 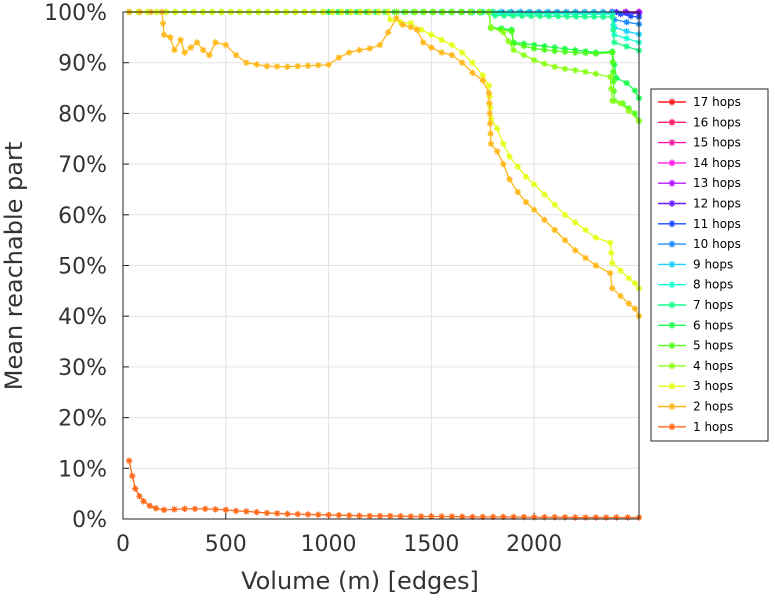 What do you see at coordinates (82, 317) in the screenshot?
I see `y-tick-label: 40%` at bounding box center [82, 317].